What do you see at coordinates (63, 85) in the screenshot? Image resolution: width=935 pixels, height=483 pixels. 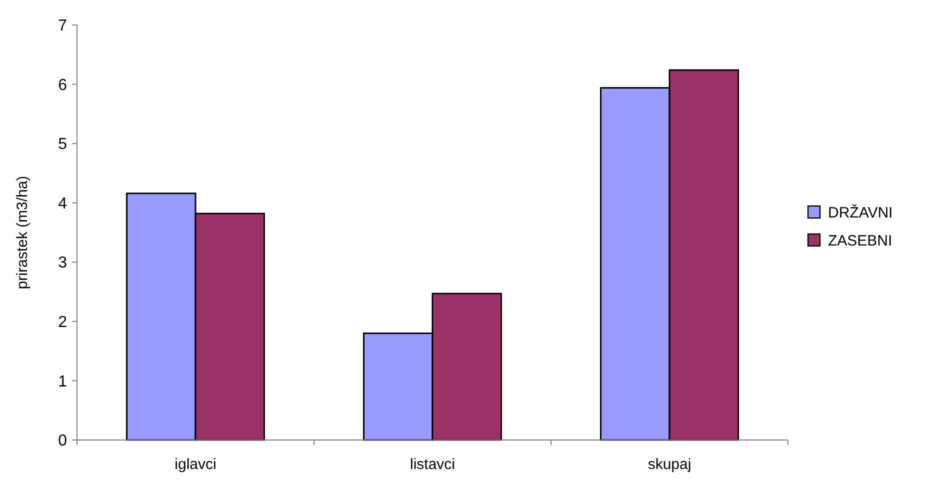 I see `y-tick-label: 6` at bounding box center [63, 85].